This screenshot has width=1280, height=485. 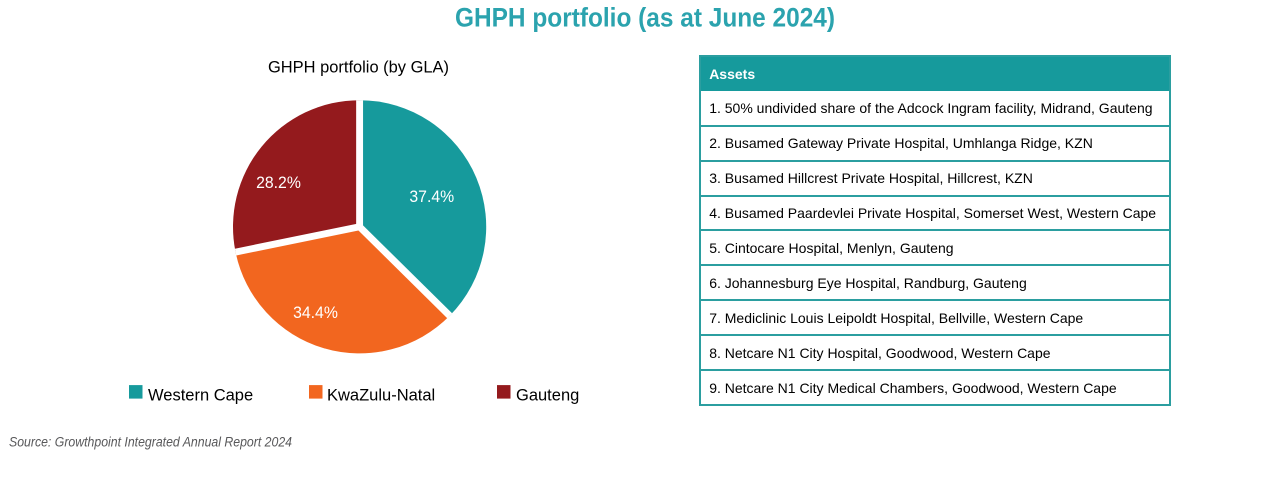 What do you see at coordinates (358, 67) in the screenshot?
I see `svg-text: GHPH portfolio (by GLA)` at bounding box center [358, 67].